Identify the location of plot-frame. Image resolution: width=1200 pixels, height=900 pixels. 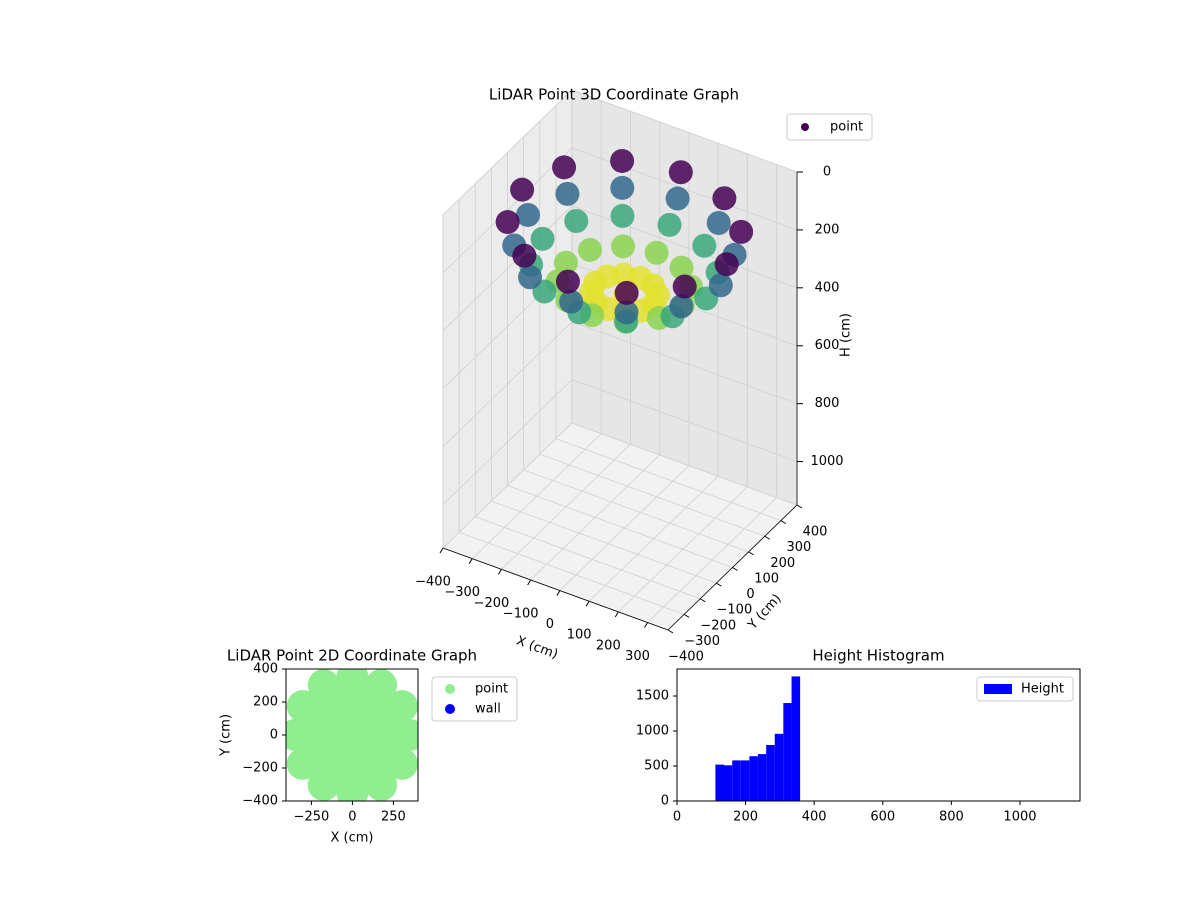
(878, 735).